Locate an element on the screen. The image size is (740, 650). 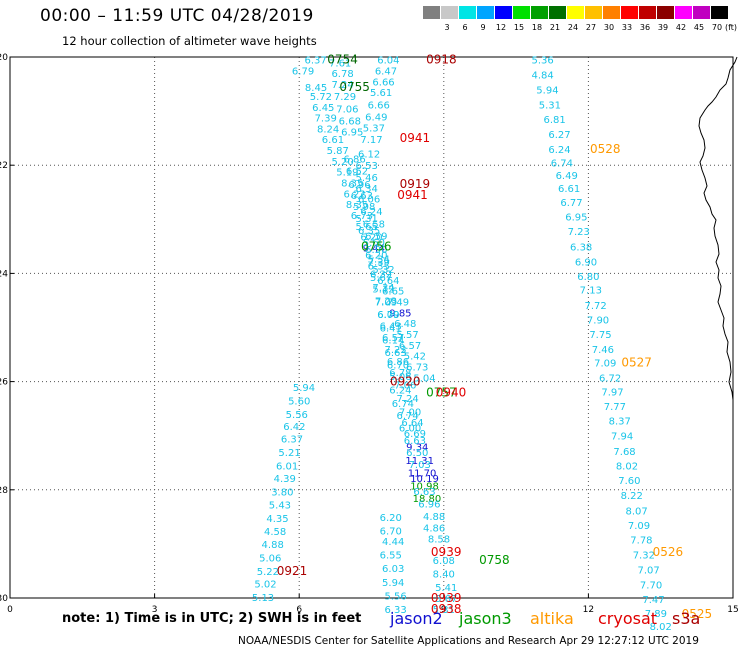
wave-height-value: 8.35 is located at coordinates (357, 205).